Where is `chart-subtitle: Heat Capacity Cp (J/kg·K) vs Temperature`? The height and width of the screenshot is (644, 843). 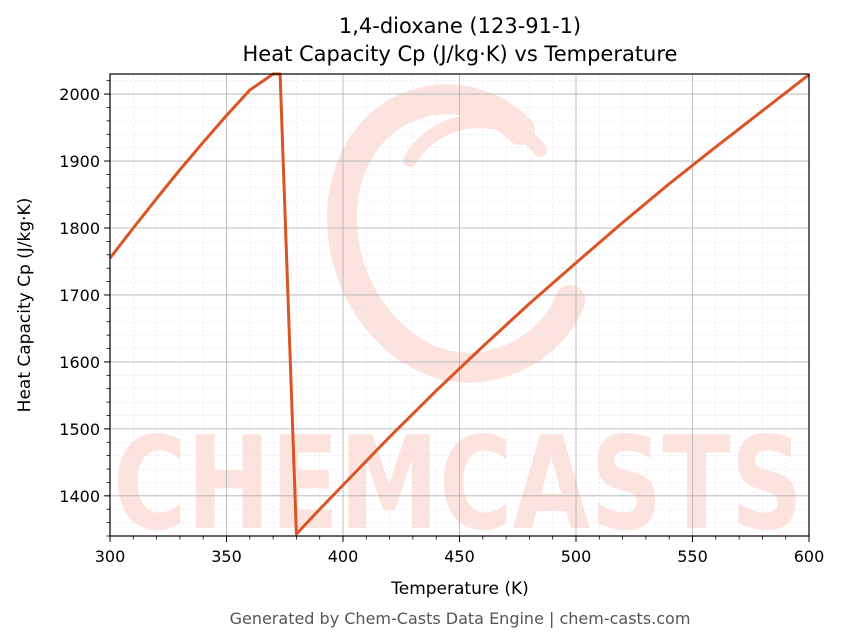 chart-subtitle: Heat Capacity Cp (J/kg·K) vs Temperature is located at coordinates (460, 54).